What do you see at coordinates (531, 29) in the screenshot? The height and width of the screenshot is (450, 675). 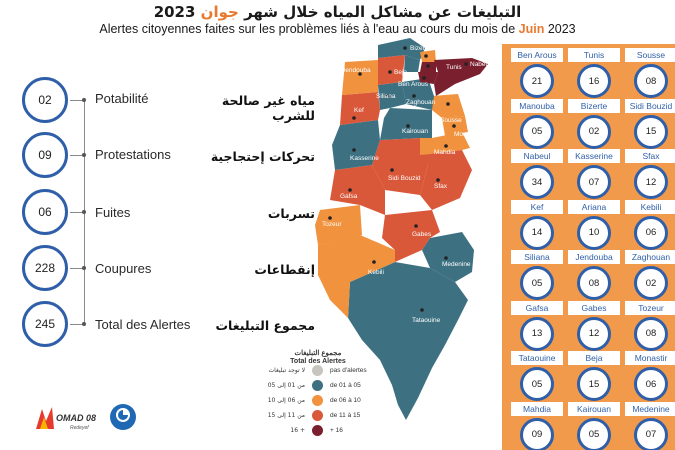 I see `title-fr-accent: Juin` at bounding box center [531, 29].